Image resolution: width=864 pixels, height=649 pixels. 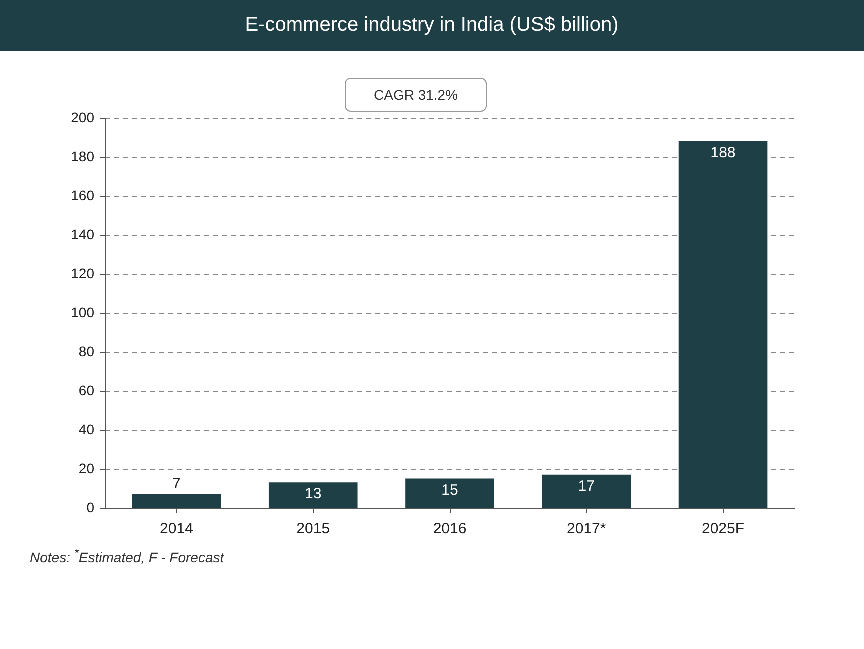 I want to click on y-tick-label: 0, so click(x=90, y=508).